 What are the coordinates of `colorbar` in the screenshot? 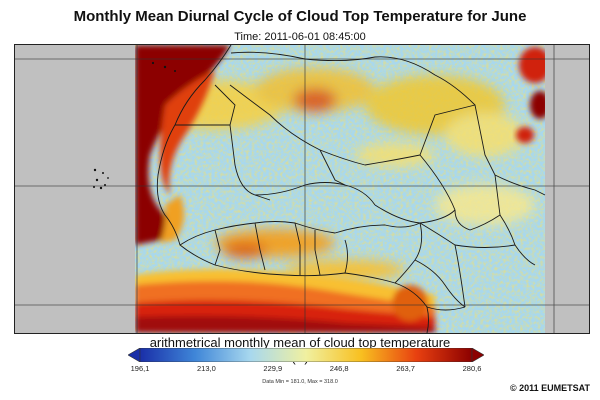 It's located at (306, 355).